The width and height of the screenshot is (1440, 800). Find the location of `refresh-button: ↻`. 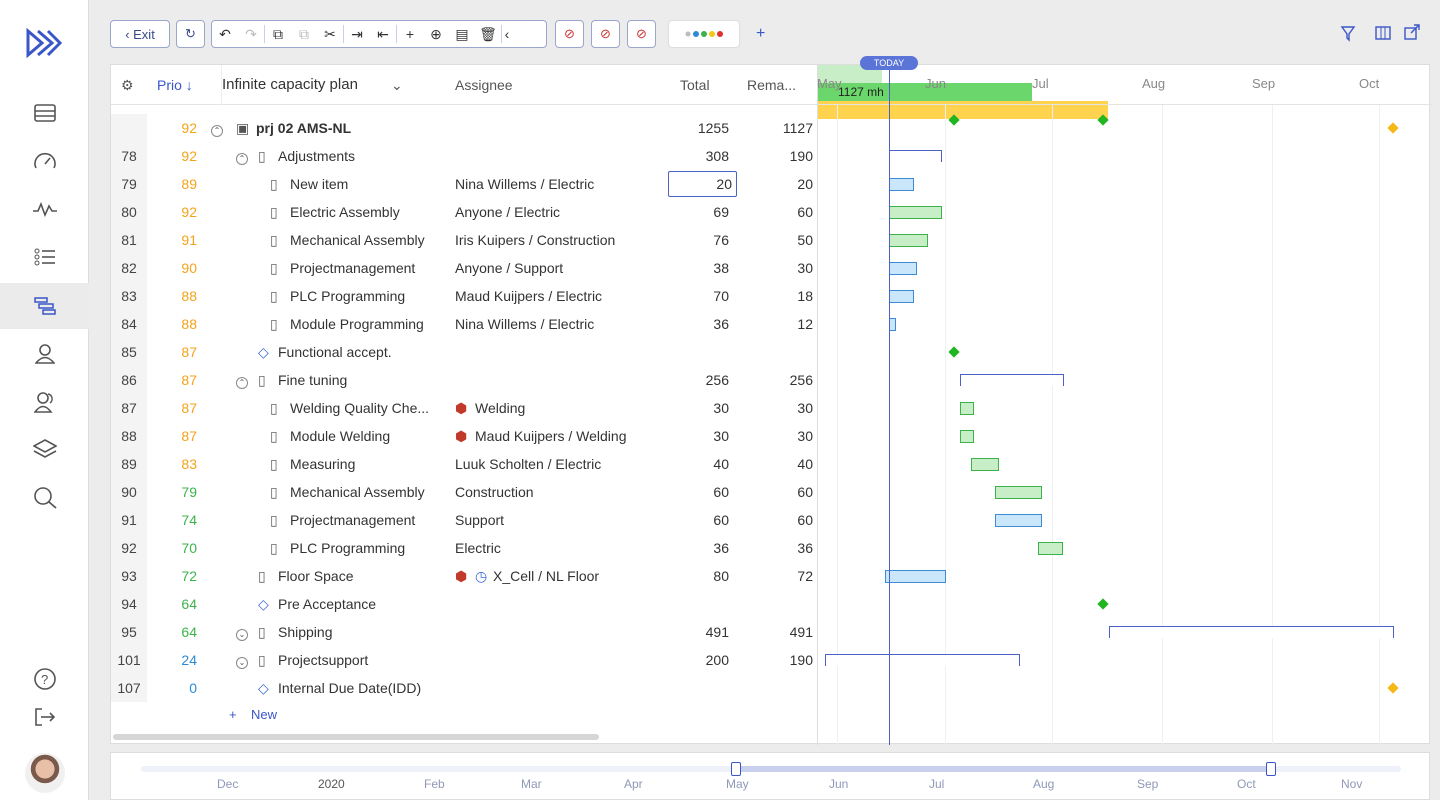

refresh-button: ↻ is located at coordinates (190, 34).